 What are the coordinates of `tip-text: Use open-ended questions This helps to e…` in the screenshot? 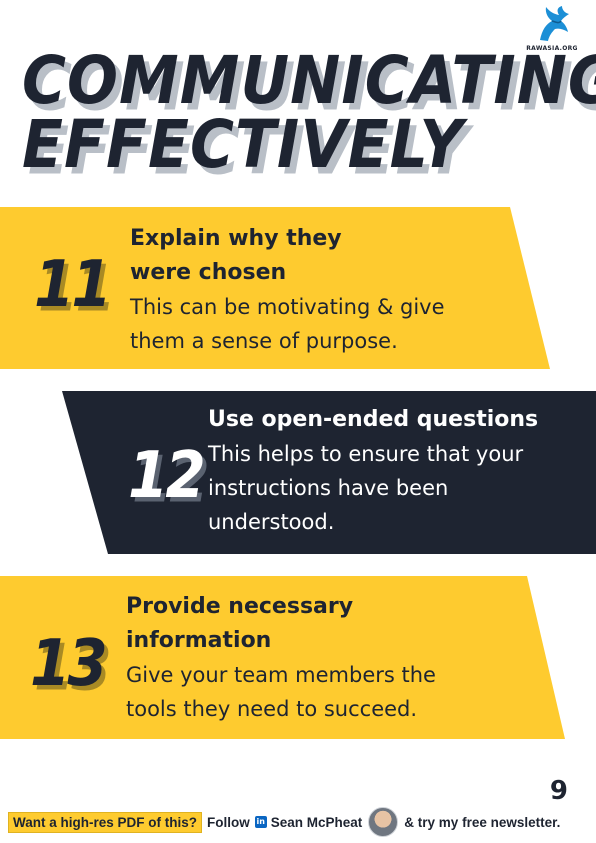 It's located at (398, 471).